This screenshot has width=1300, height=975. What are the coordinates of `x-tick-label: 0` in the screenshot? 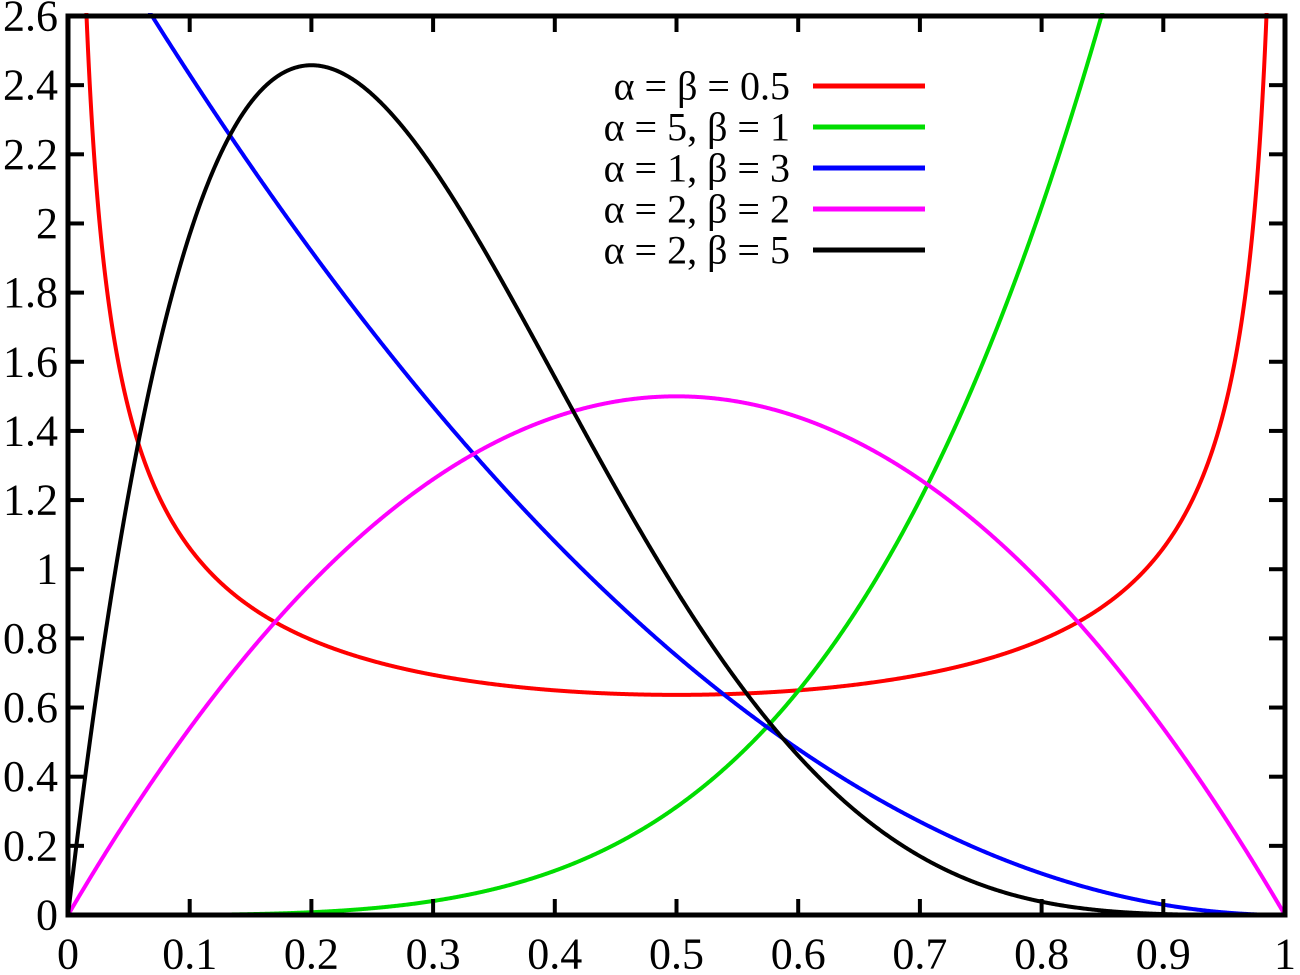 It's located at (68, 952).